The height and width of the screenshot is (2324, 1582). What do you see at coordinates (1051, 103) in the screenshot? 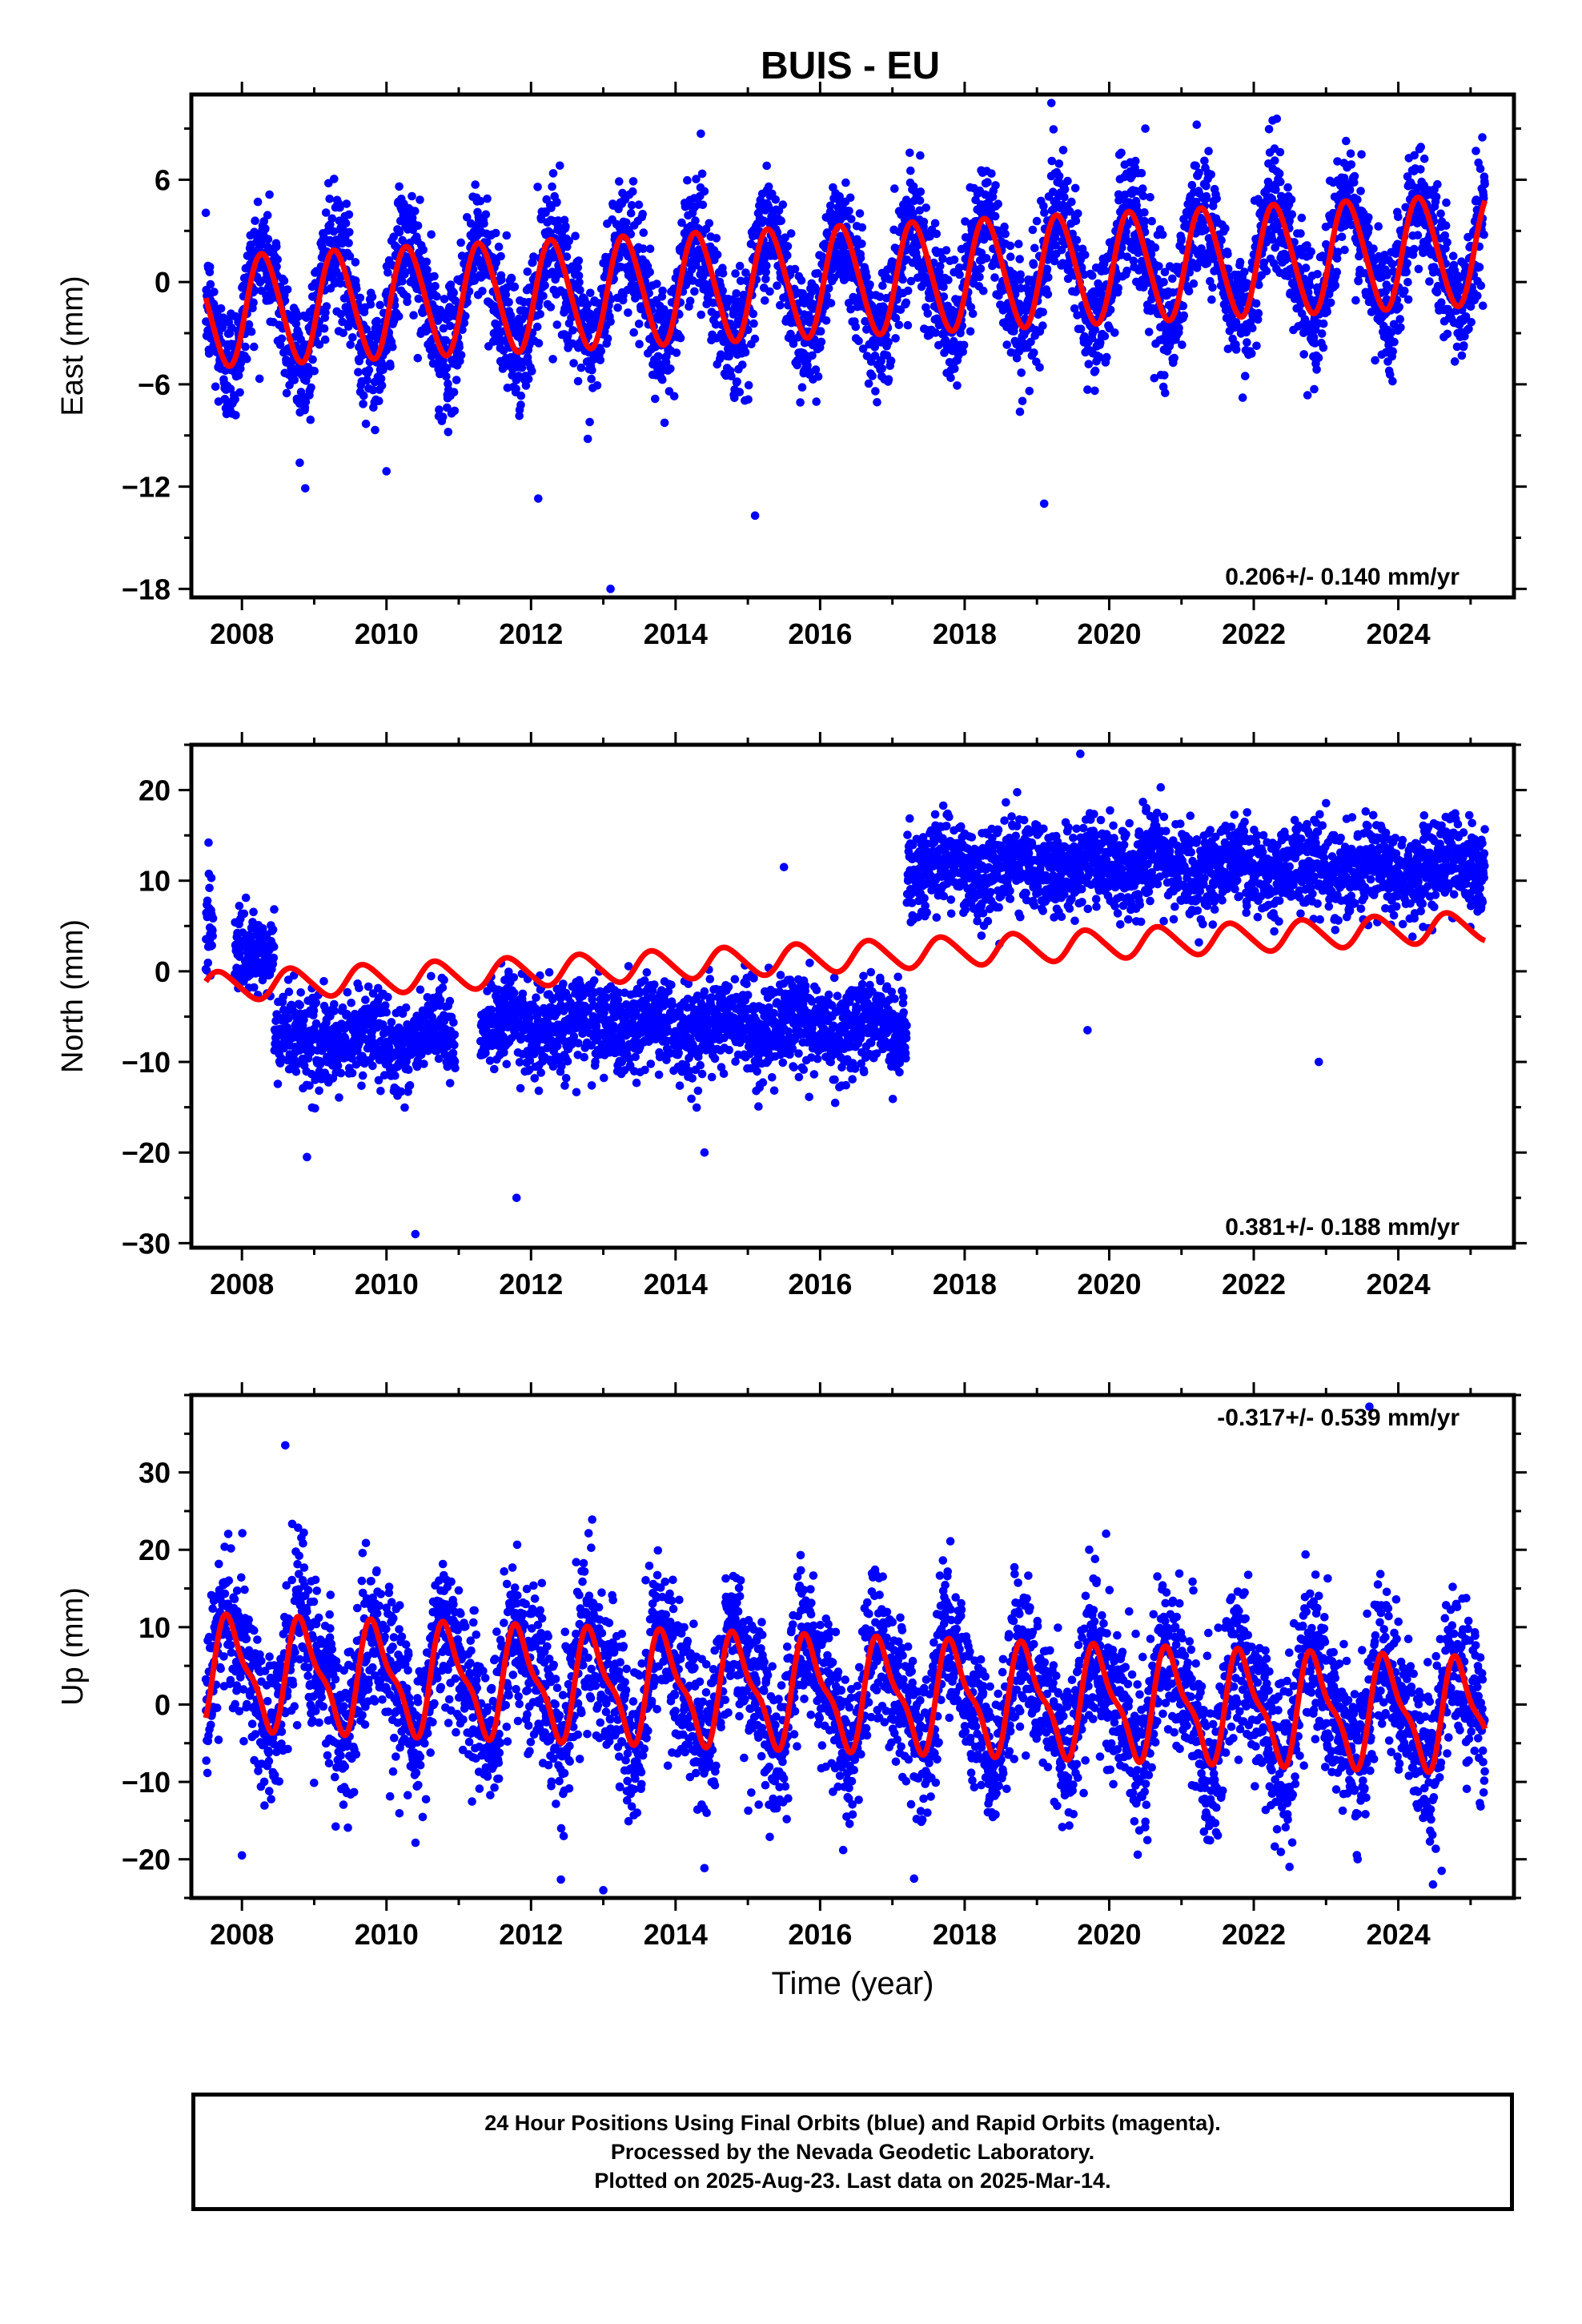
I see `outlier-point` at bounding box center [1051, 103].